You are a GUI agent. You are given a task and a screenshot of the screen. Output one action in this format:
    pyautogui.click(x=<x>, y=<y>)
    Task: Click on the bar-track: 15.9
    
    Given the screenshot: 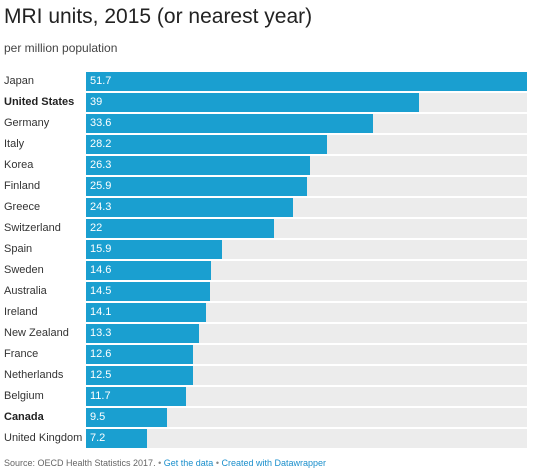 What is the action you would take?
    pyautogui.click(x=306, y=249)
    